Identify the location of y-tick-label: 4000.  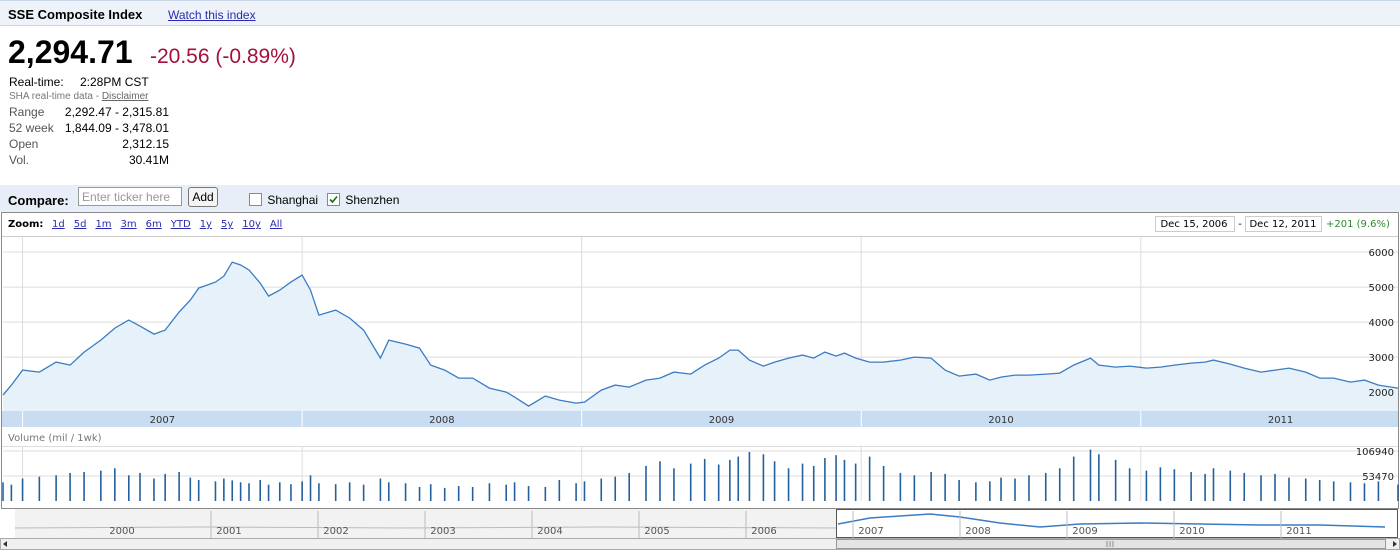
(1381, 323).